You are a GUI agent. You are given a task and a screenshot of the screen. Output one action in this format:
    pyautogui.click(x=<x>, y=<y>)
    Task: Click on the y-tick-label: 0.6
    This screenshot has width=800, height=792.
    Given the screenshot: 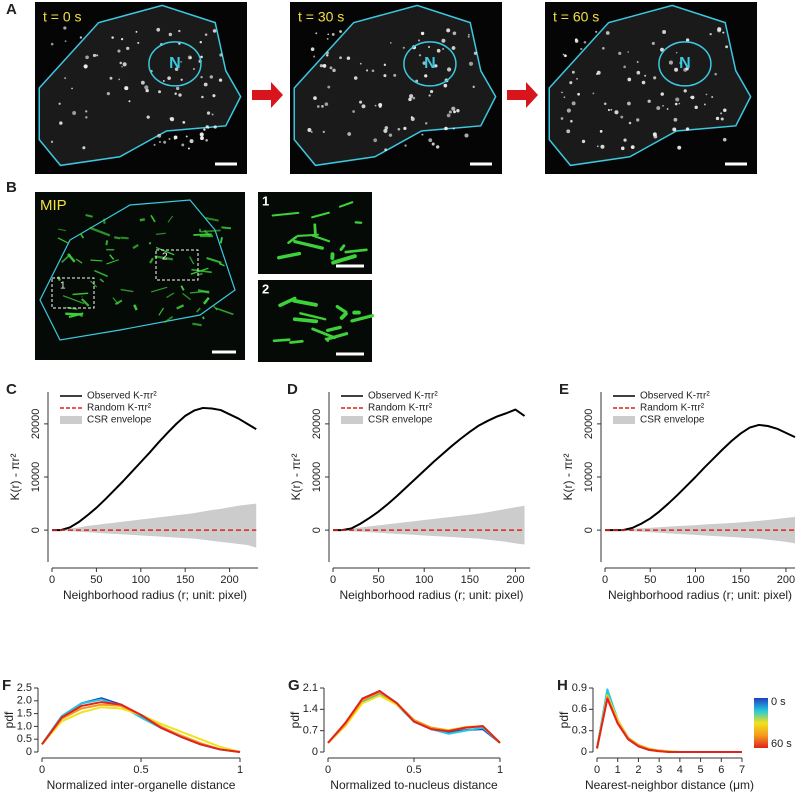 What is the action you would take?
    pyautogui.click(x=579, y=709)
    